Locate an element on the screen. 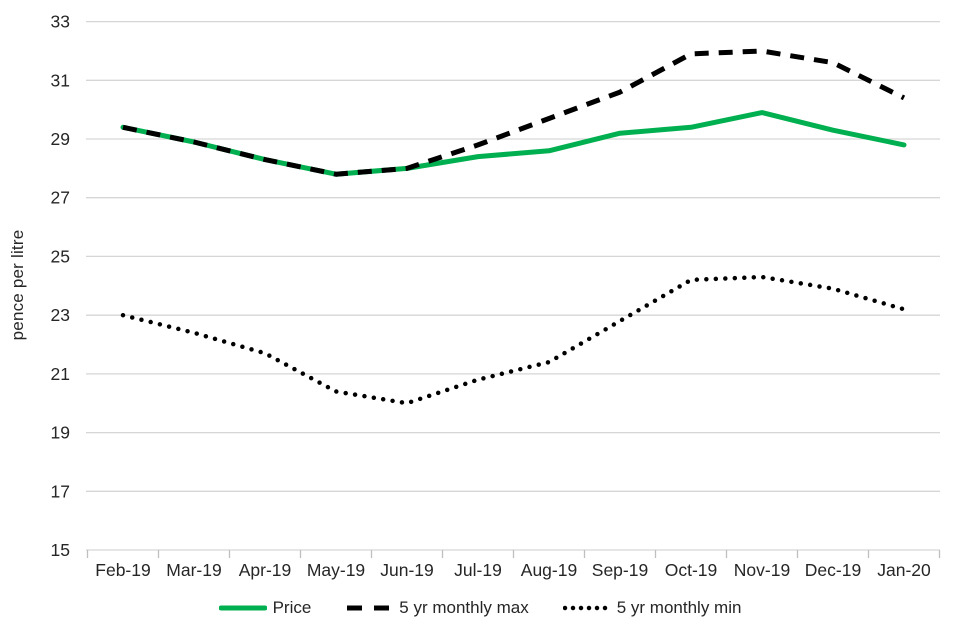 The width and height of the screenshot is (960, 640). legend: Price 5 yr monthly max 5 yr monthly min is located at coordinates (480, 608).